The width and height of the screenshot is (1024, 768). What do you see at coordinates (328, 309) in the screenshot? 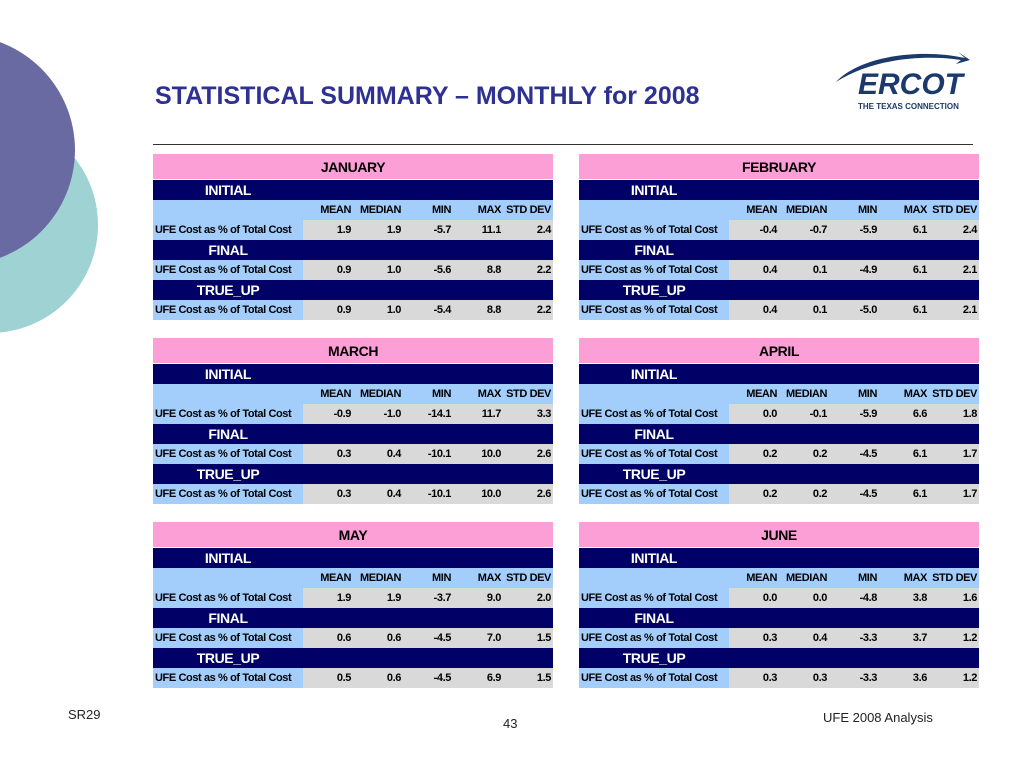
I see `value-cell: 0.9` at bounding box center [328, 309].